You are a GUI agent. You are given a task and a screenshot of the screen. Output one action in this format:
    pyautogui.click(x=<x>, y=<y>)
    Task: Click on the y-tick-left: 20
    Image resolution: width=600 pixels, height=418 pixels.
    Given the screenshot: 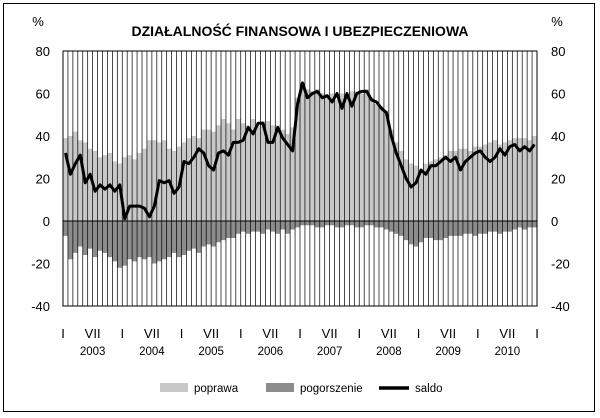 What is the action you would take?
    pyautogui.click(x=43, y=179)
    